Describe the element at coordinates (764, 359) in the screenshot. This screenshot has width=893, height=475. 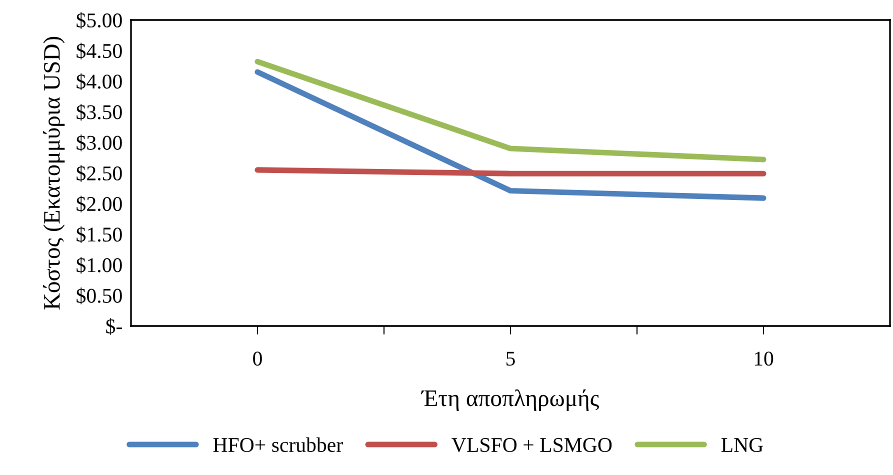
I see `x-tick-label: 10` at that location.